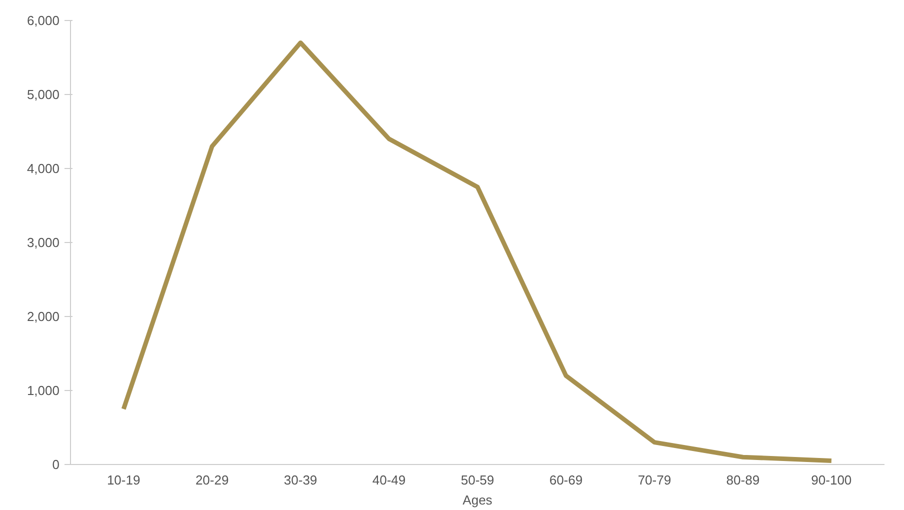  Describe the element at coordinates (477, 500) in the screenshot. I see `x-axis-title: Ages` at that location.